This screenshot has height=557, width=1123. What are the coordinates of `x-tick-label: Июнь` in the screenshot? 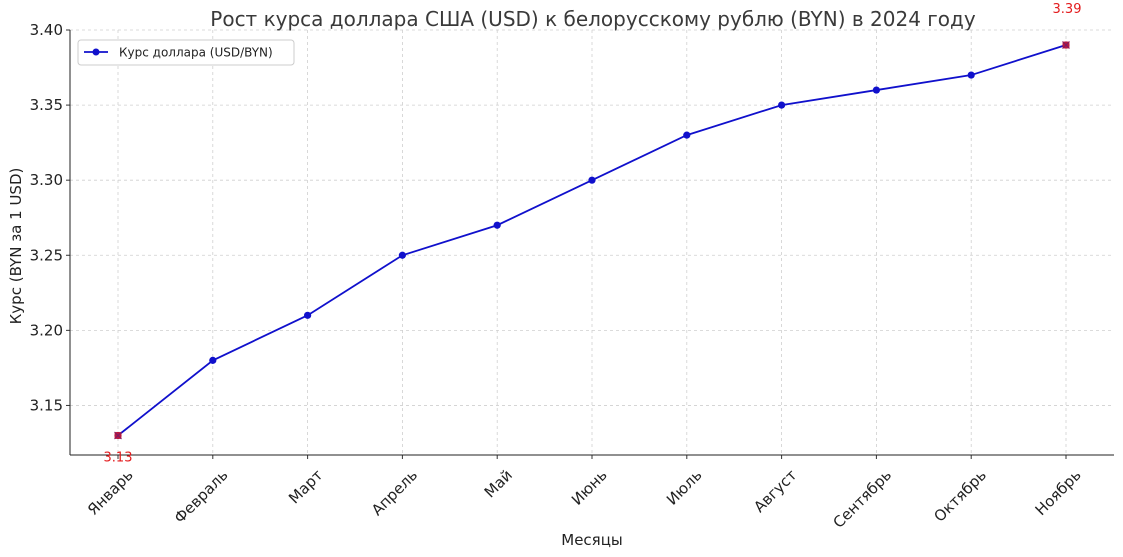 It's located at (589, 487).